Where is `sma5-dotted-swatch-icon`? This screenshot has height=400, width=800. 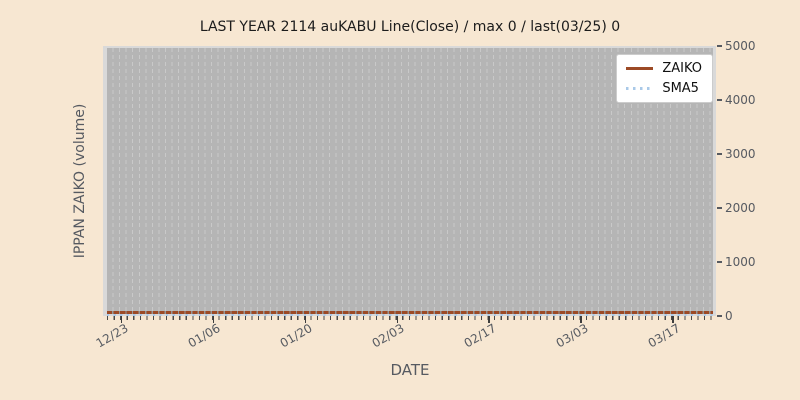
sma5-dotted-swatch-icon is located at coordinates (640, 88).